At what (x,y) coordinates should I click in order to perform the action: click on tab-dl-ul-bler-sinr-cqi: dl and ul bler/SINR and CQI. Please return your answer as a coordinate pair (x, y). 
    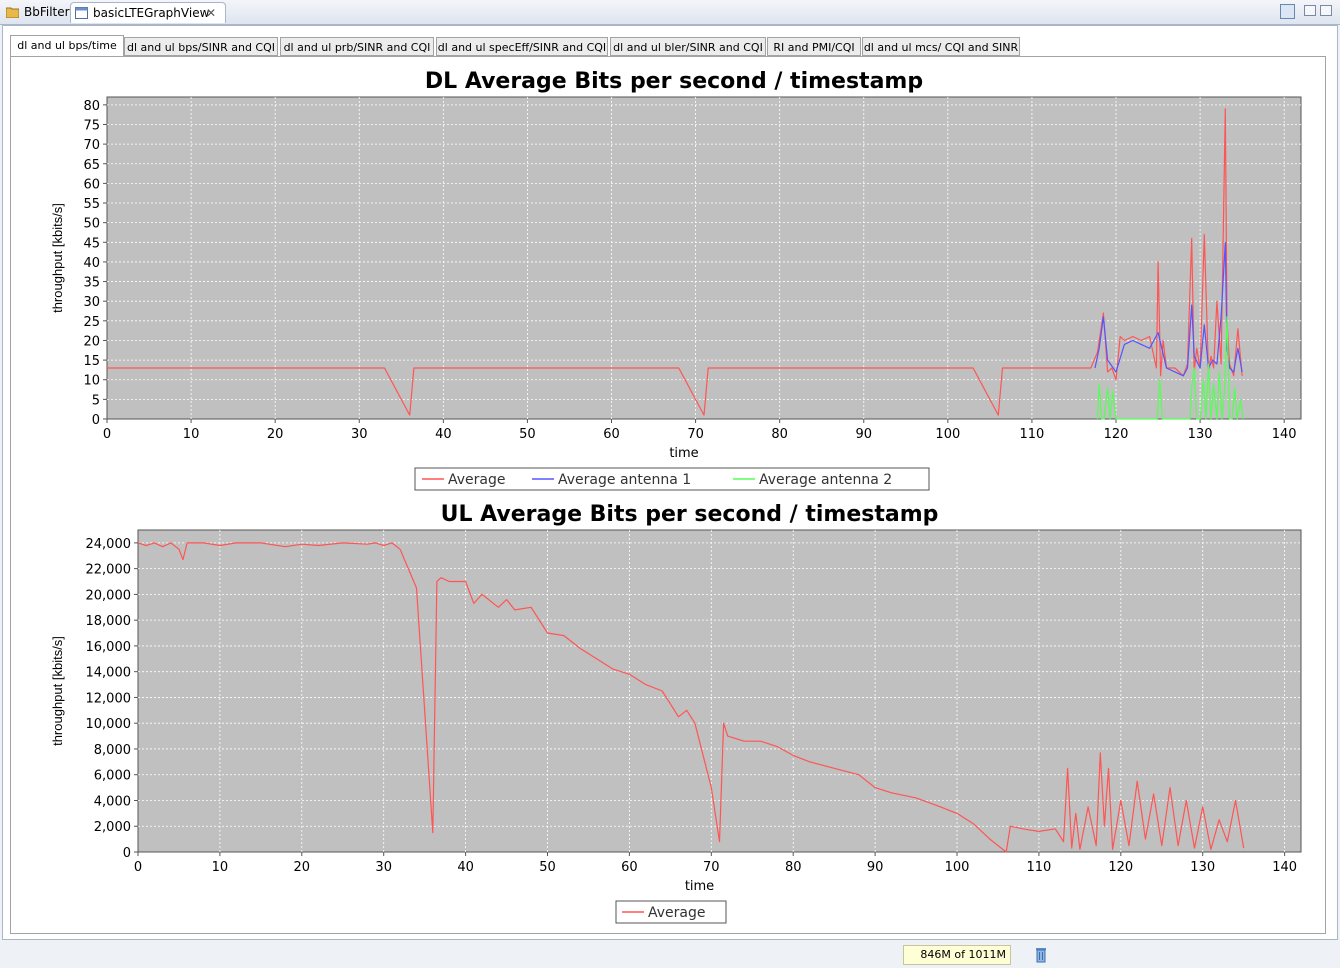
    Looking at the image, I should click on (688, 46).